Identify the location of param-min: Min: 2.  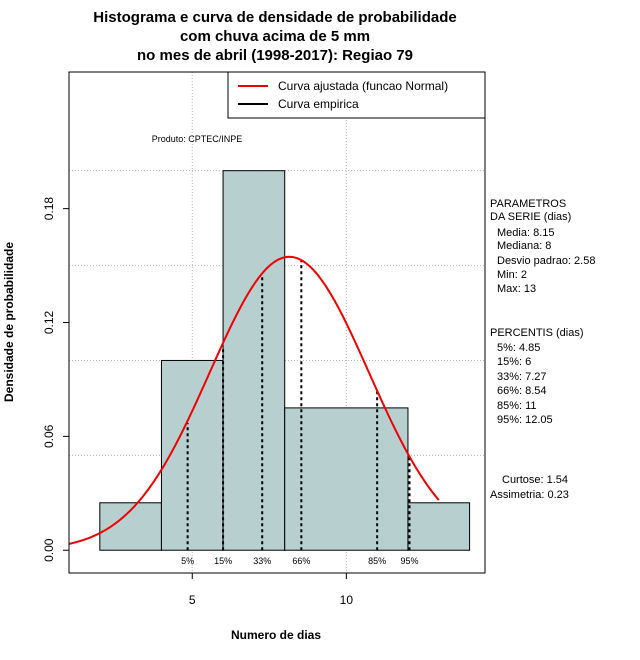
(512, 275).